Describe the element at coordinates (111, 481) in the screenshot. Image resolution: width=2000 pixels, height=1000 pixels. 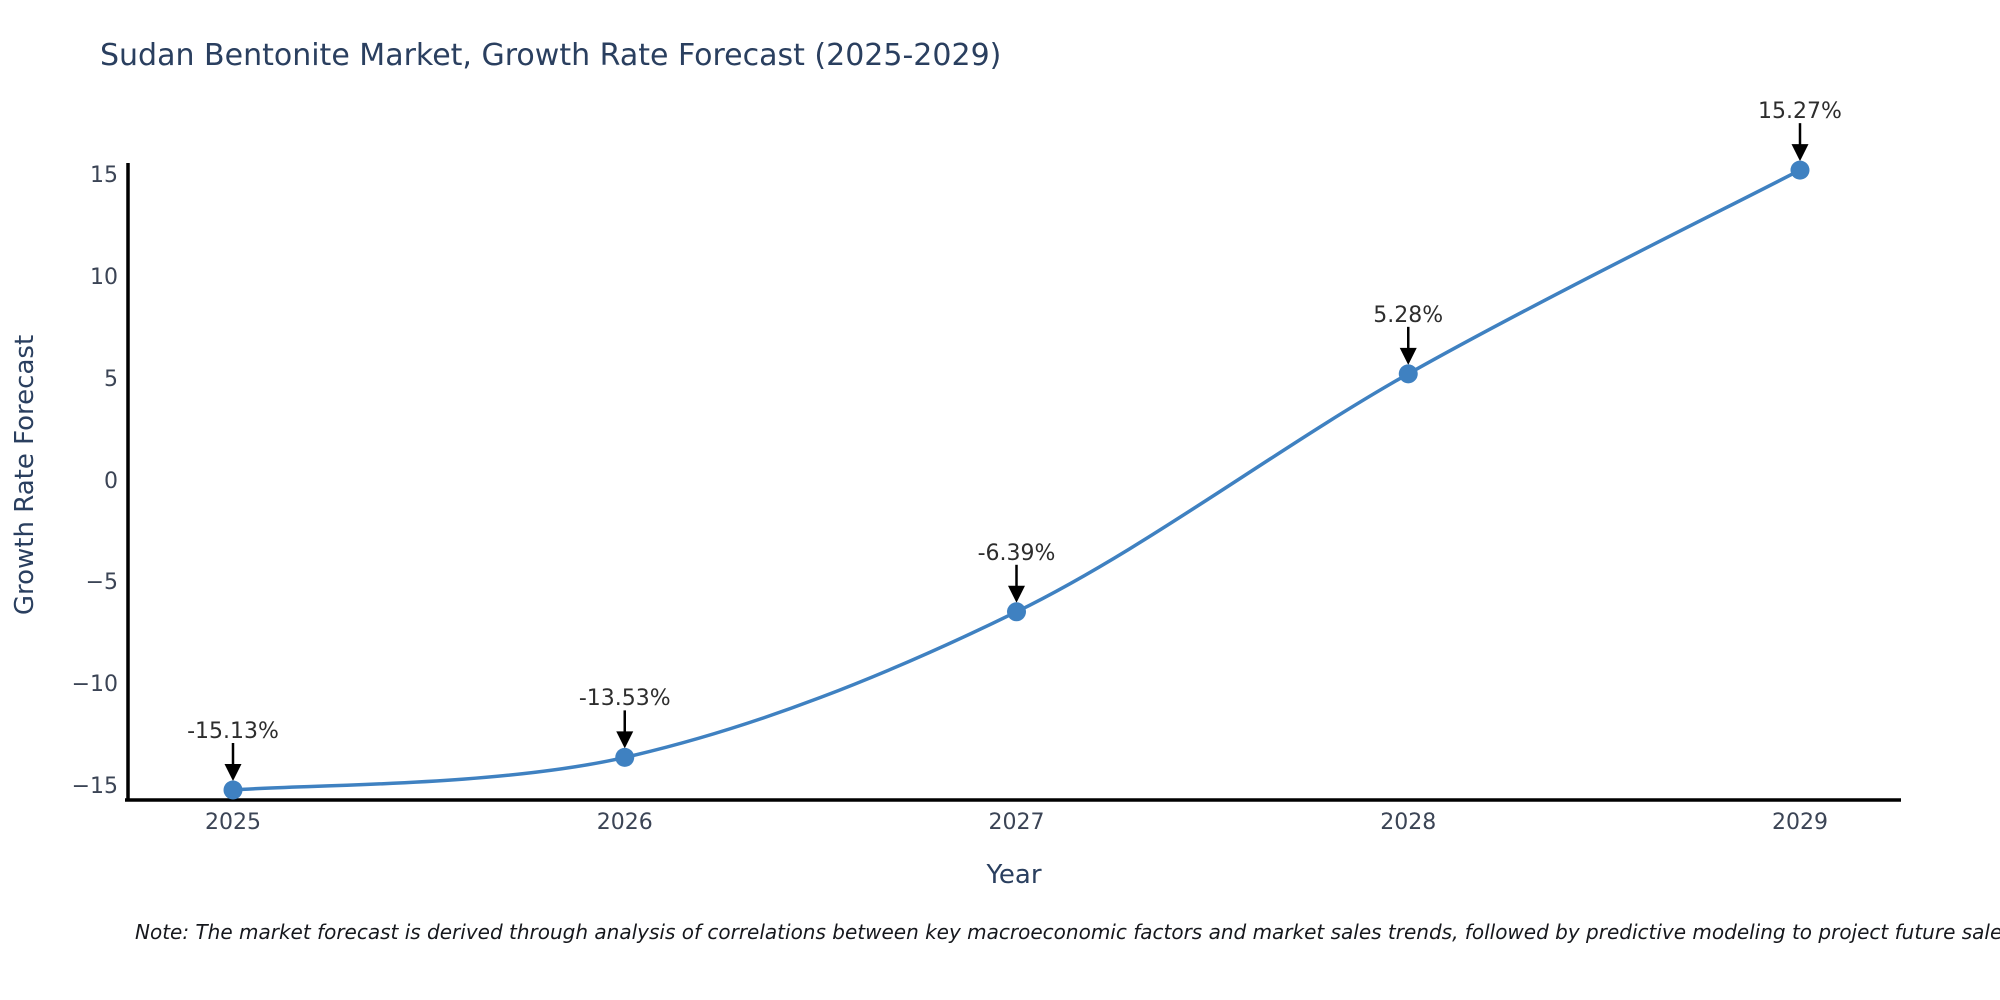
I see `y-tick-label: 0` at that location.